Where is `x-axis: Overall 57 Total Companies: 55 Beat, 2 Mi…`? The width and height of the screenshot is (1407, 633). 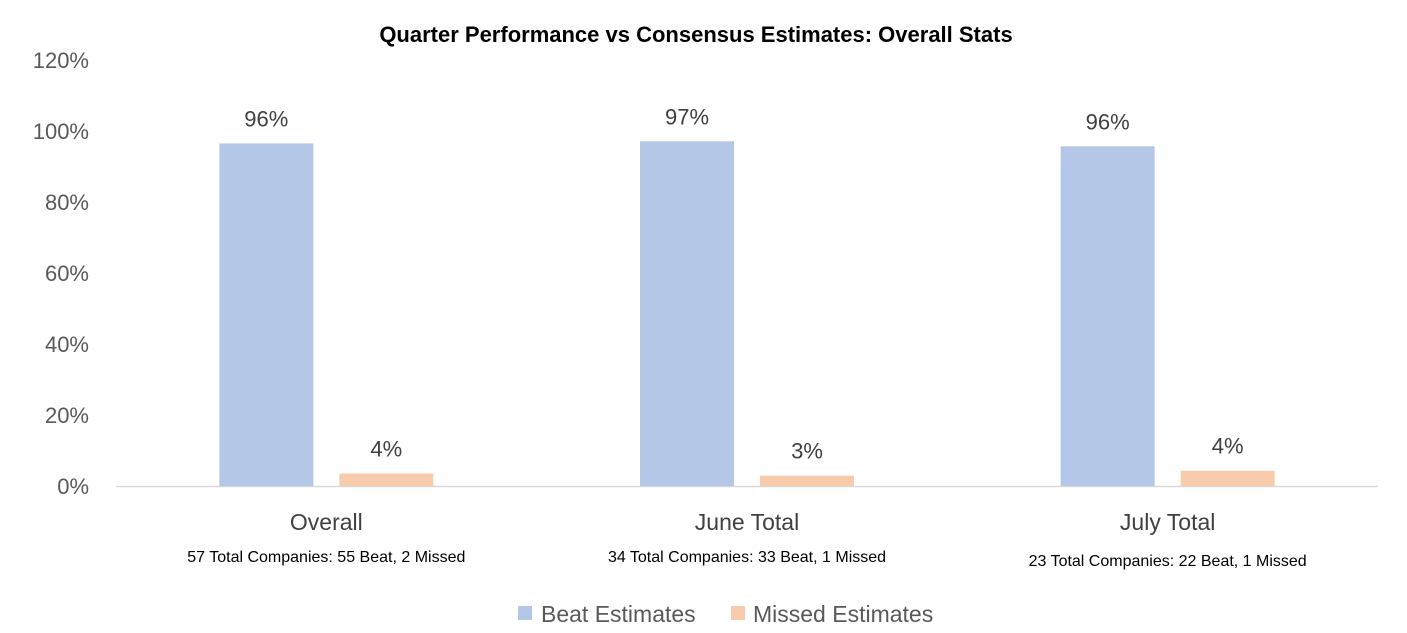
x-axis: Overall 57 Total Companies: 55 Beat, 2 Mi… is located at coordinates (747, 527).